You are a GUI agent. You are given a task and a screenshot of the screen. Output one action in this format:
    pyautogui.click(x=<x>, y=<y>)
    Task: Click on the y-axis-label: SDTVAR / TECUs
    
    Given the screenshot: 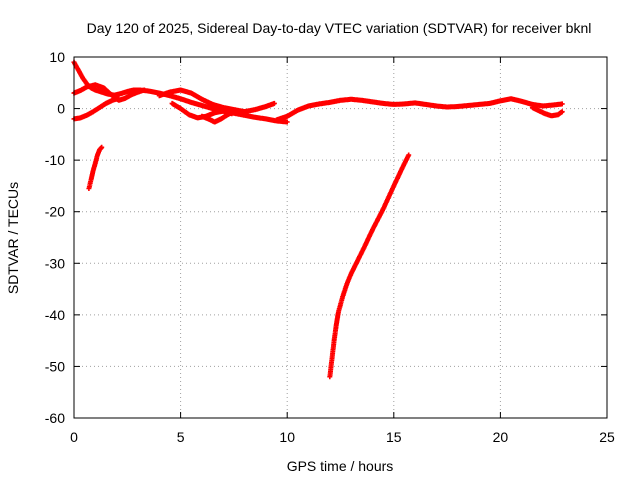 What is the action you would take?
    pyautogui.click(x=13, y=238)
    